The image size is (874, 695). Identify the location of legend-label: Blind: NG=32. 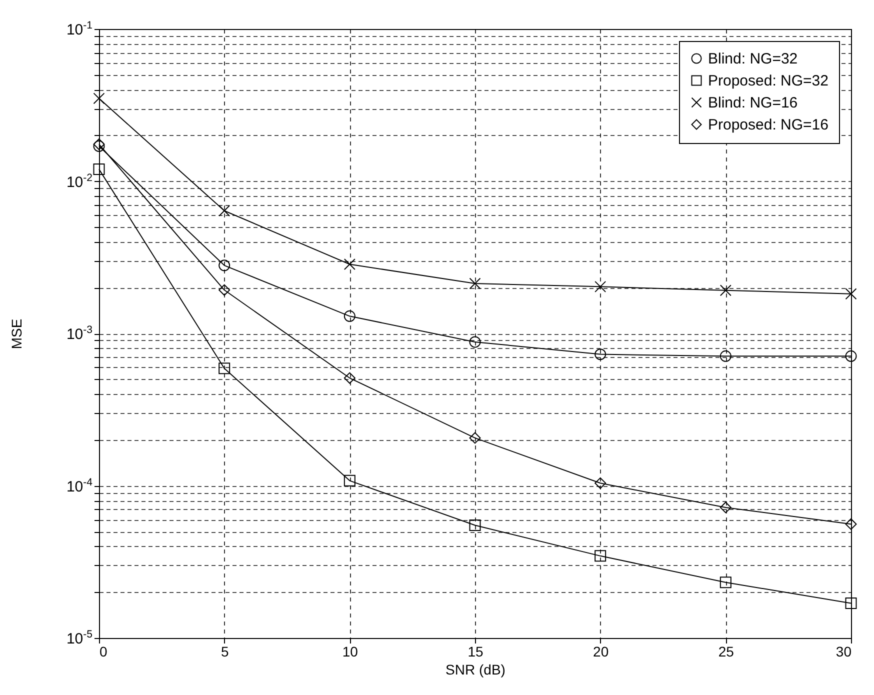
(753, 59).